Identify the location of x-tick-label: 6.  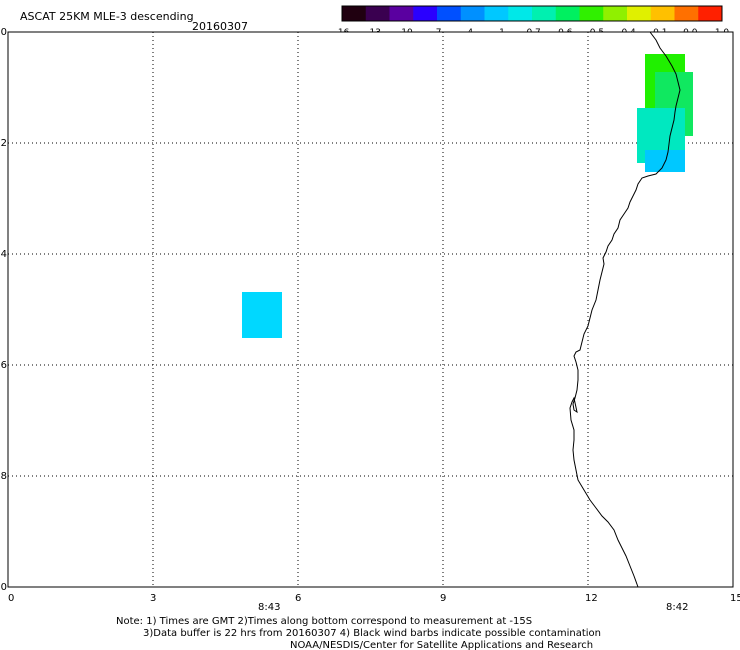
(298, 598).